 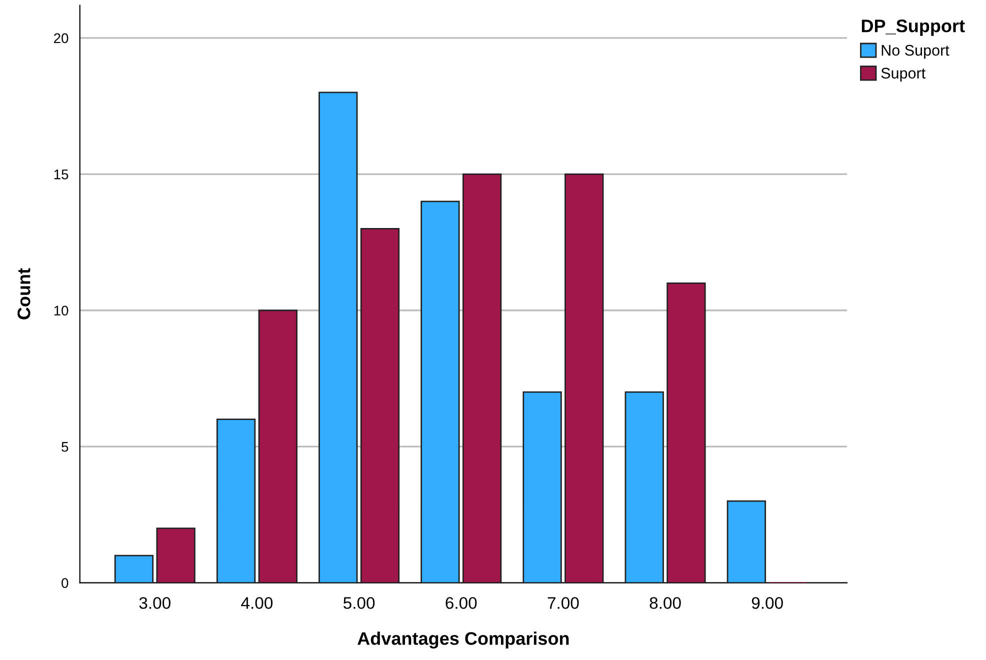 I want to click on y-tick-label: 15, so click(x=61, y=175).